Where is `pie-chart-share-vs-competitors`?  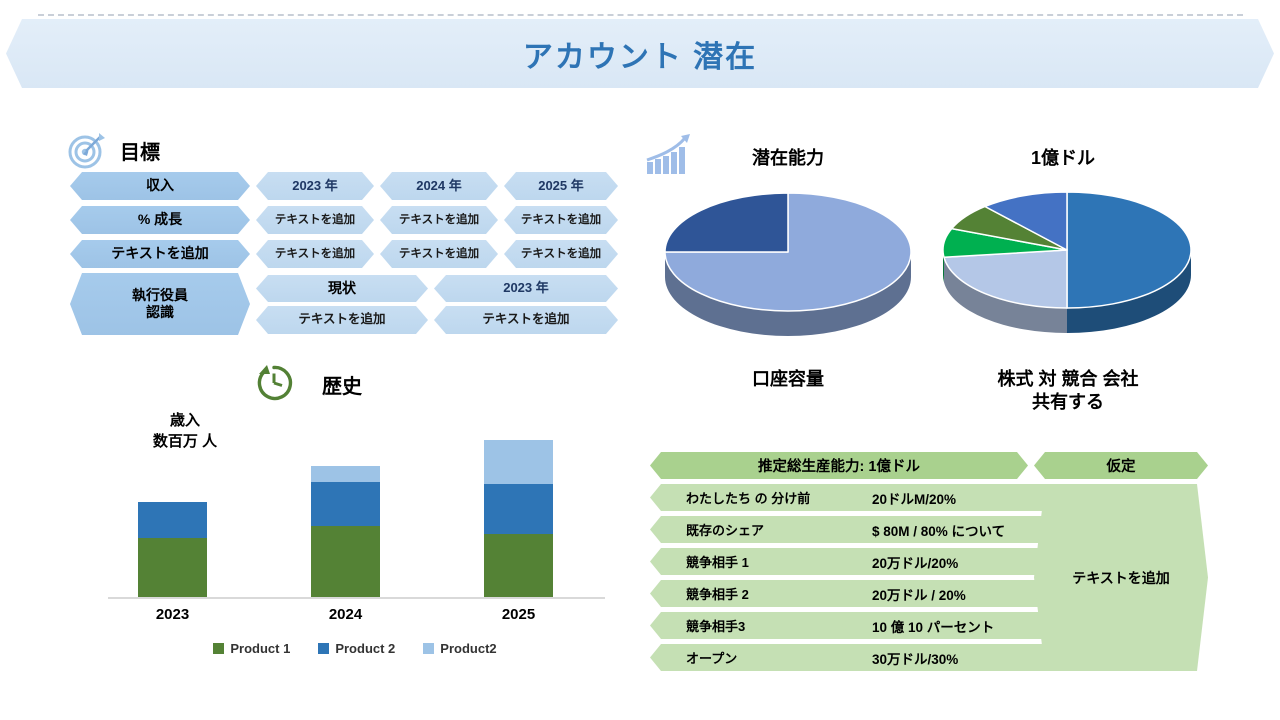
pie-chart-share-vs-competitors is located at coordinates (1070, 265).